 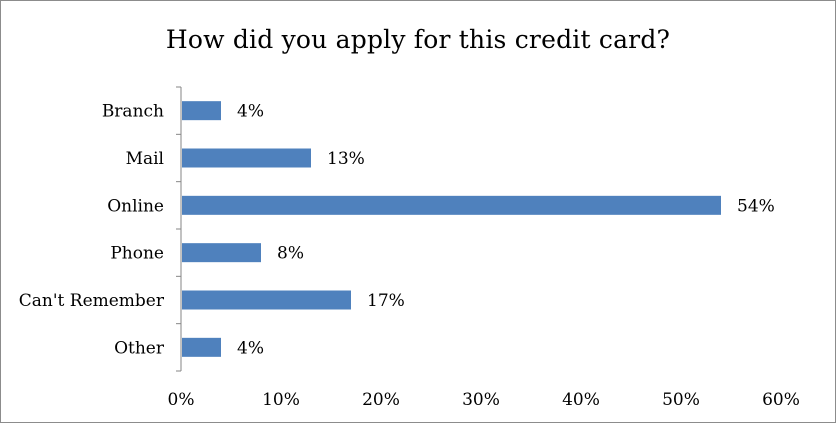 I want to click on data-label: 8%, so click(x=290, y=254).